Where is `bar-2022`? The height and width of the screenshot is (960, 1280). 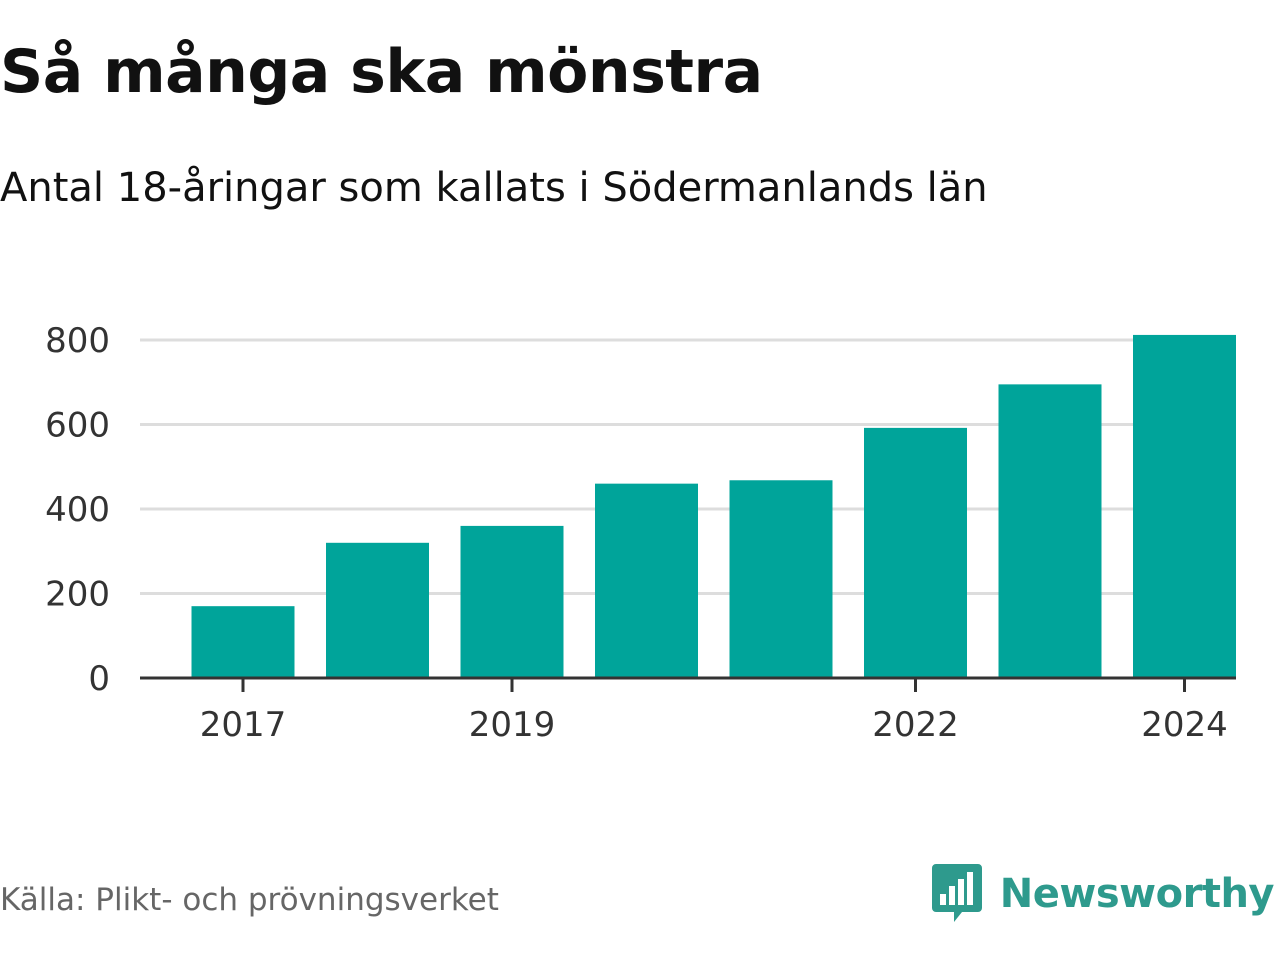 bar-2022 is located at coordinates (915, 552).